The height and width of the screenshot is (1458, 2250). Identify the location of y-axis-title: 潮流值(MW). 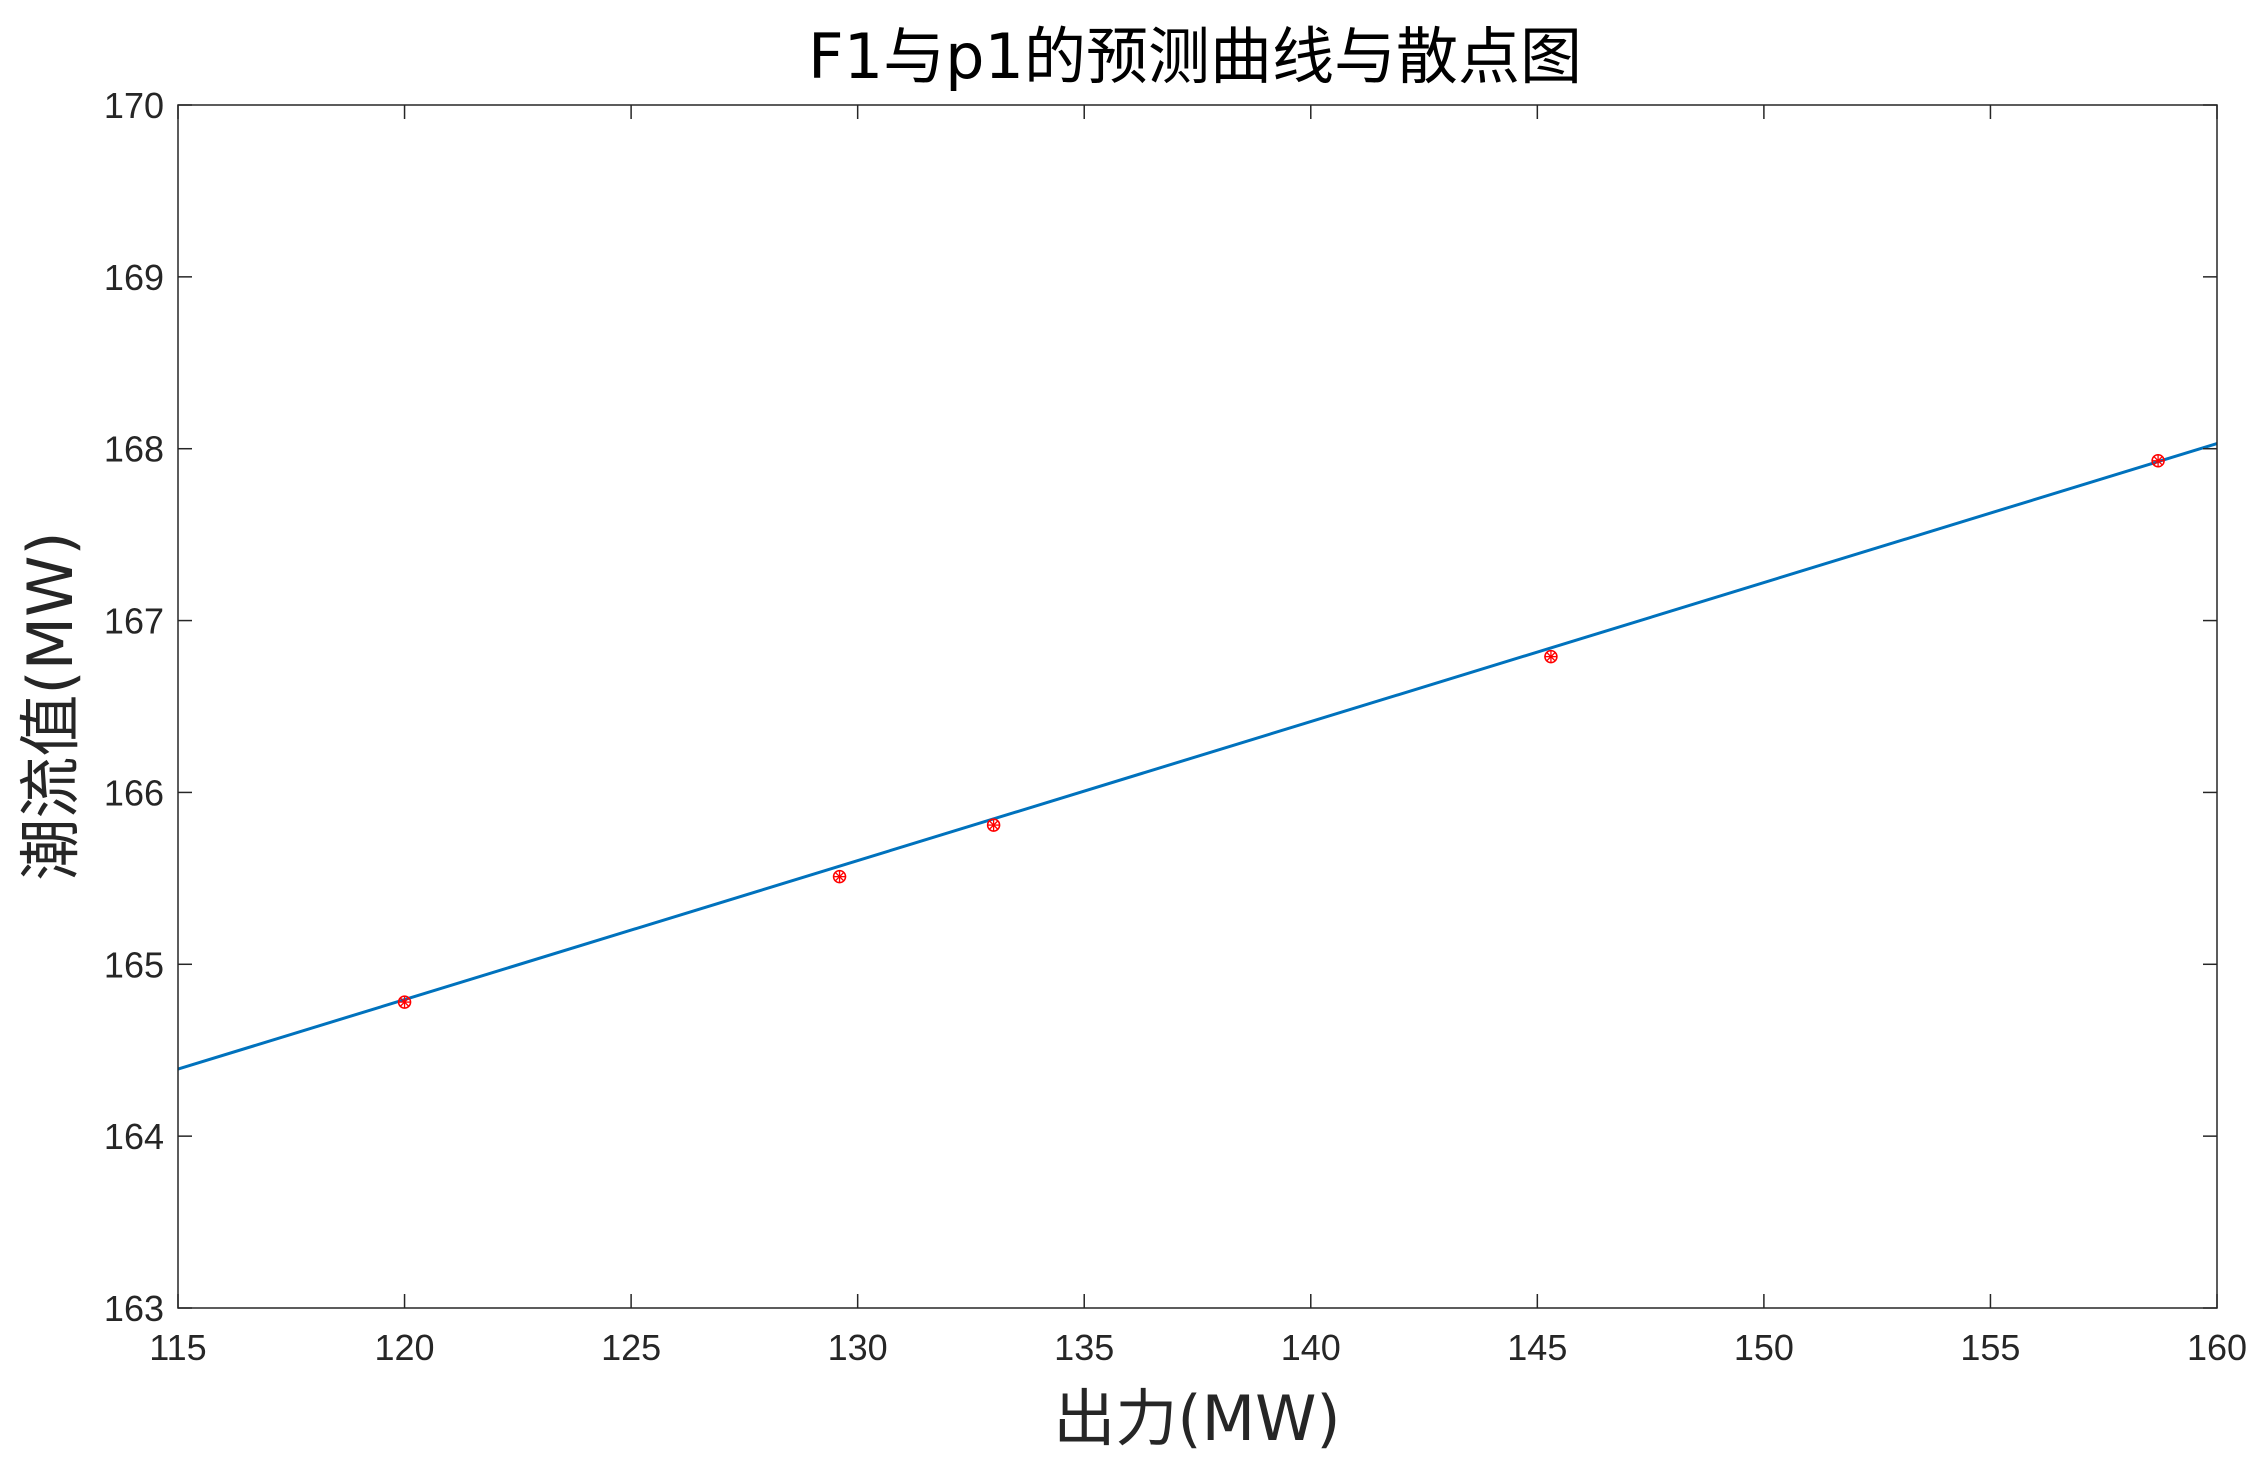
(50, 705).